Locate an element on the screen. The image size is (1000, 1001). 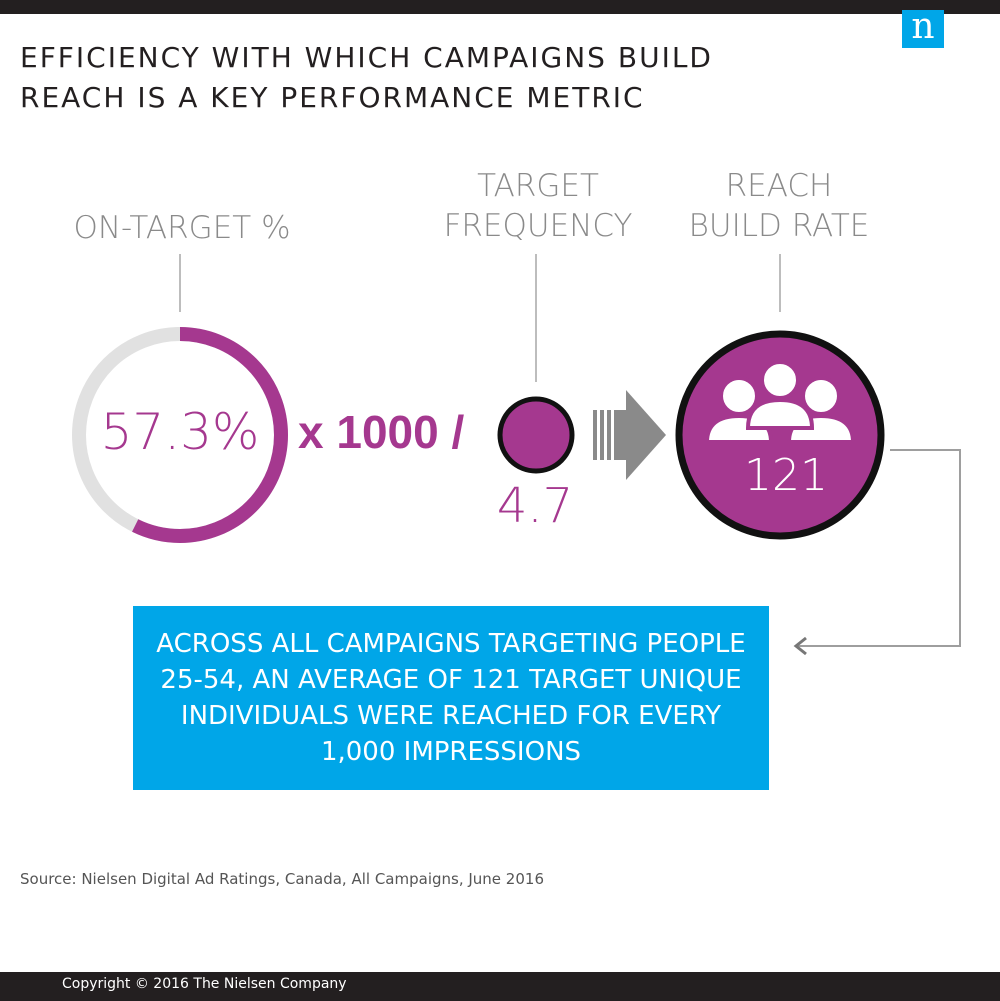
on-target-ring-fill is located at coordinates (180, 435).